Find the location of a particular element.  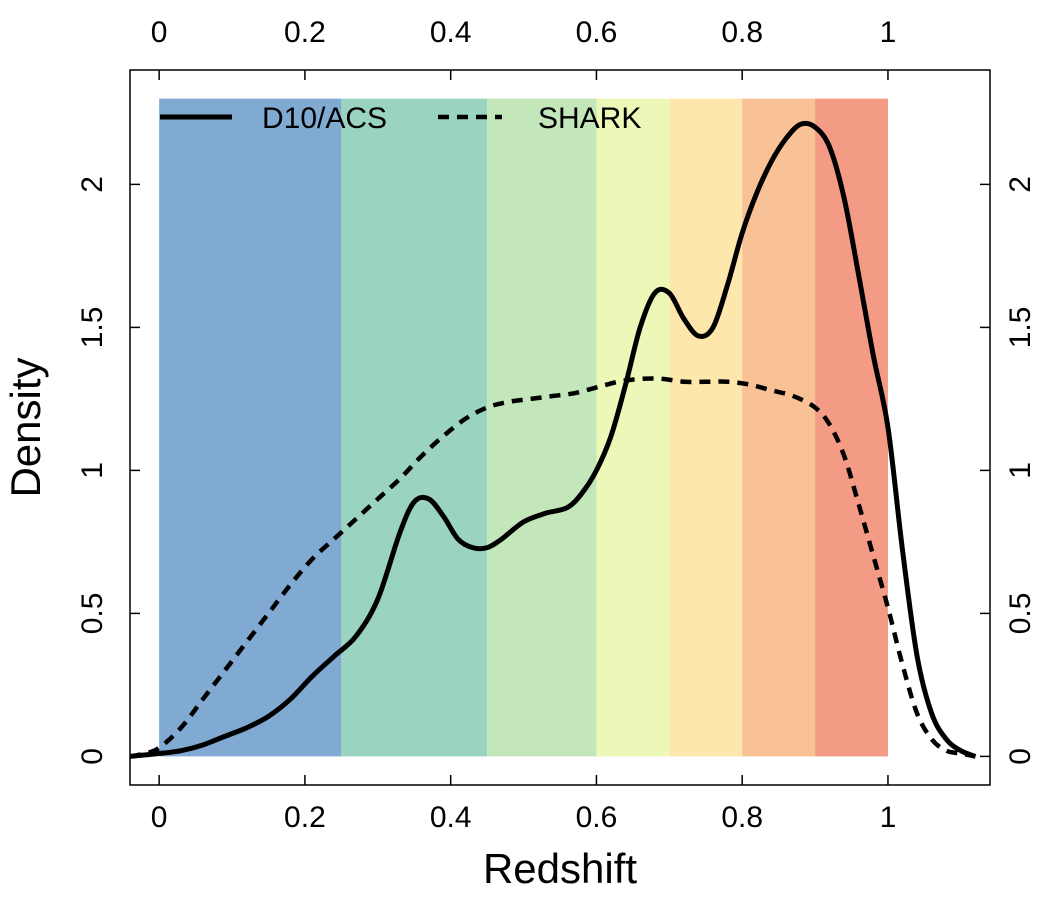

x-tick-label-bottom: 0.6 is located at coordinates (597, 817).